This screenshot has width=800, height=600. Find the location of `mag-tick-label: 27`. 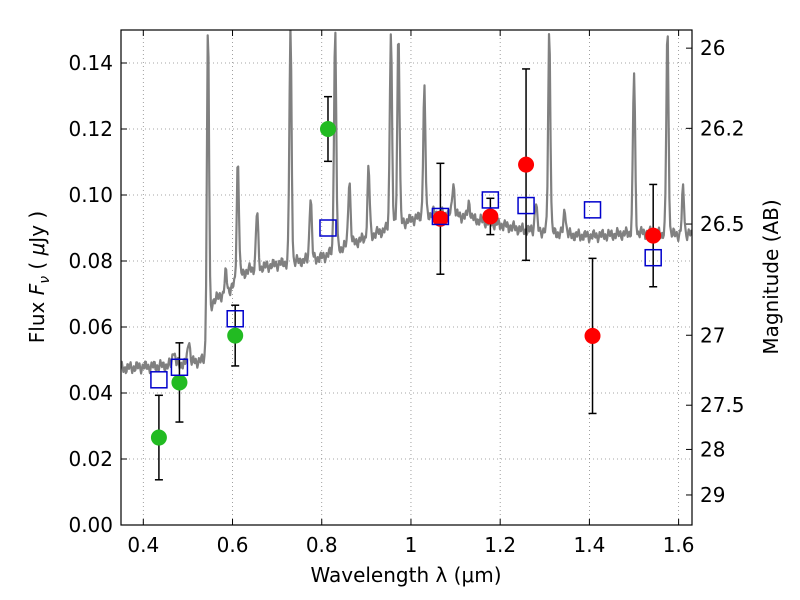

mag-tick-label: 27 is located at coordinates (712, 335).